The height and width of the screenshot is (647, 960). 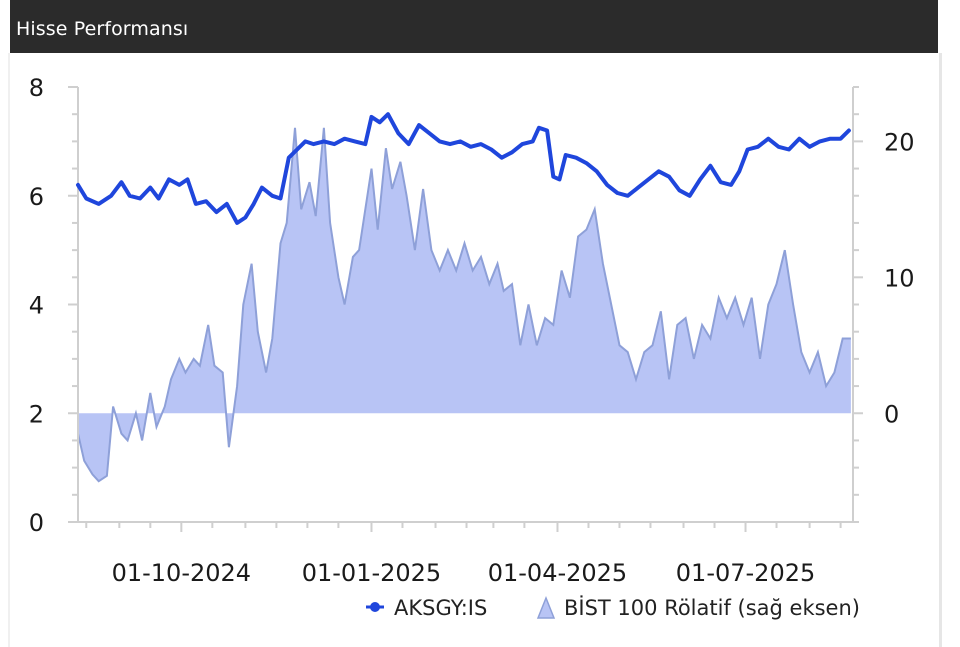 I want to click on legend: AKSGY:IS BİST 100 Rölatif (sağ eksen), so click(x=613, y=607).